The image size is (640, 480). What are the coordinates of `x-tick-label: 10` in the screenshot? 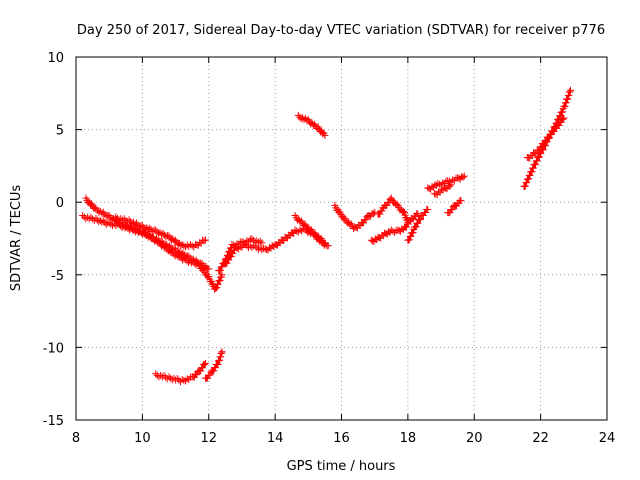 It's located at (142, 438).